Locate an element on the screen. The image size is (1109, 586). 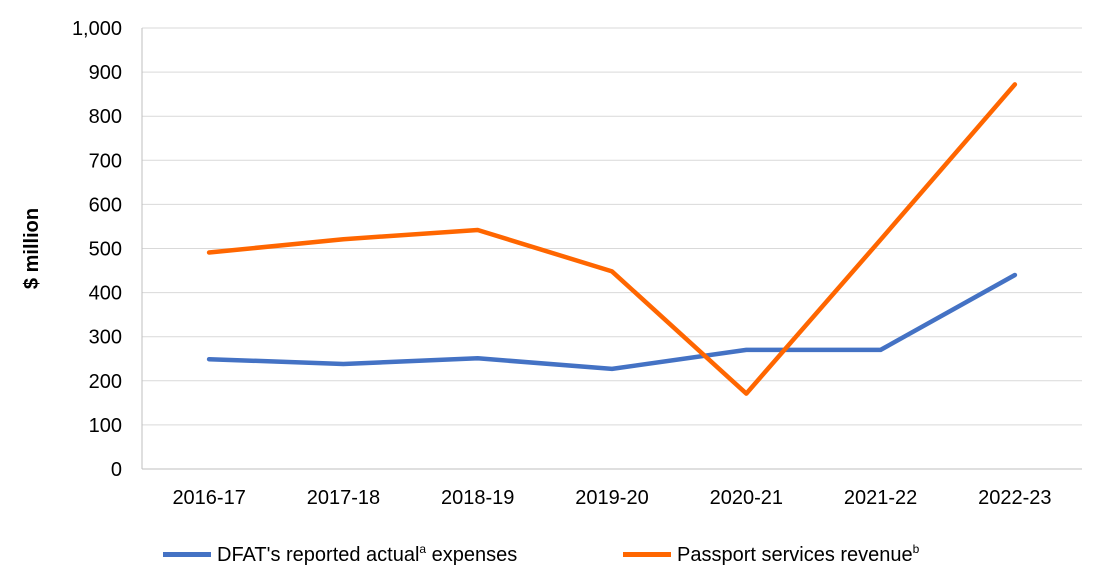
x-tick-label: 2020-21 is located at coordinates (746, 498).